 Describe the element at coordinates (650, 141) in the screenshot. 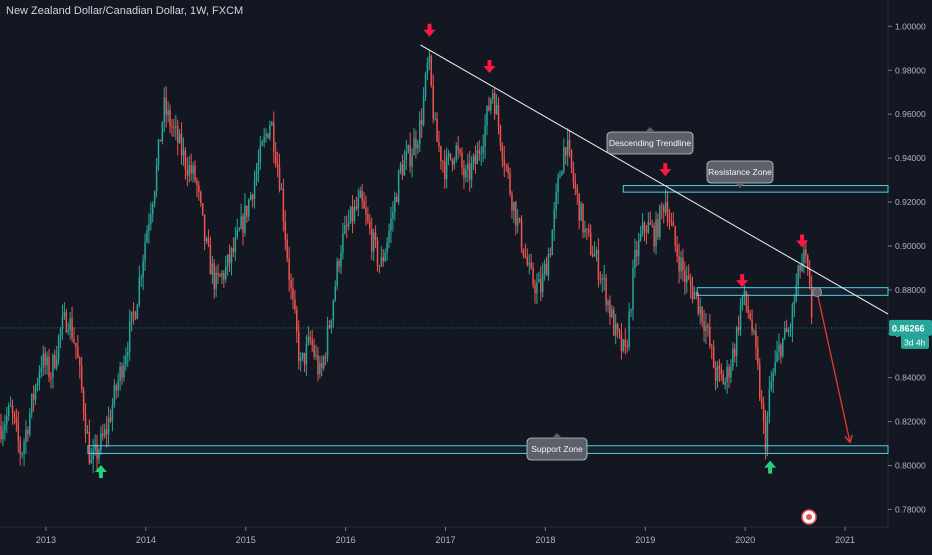

I see `descending-trendline-label: Descending Trendline` at that location.